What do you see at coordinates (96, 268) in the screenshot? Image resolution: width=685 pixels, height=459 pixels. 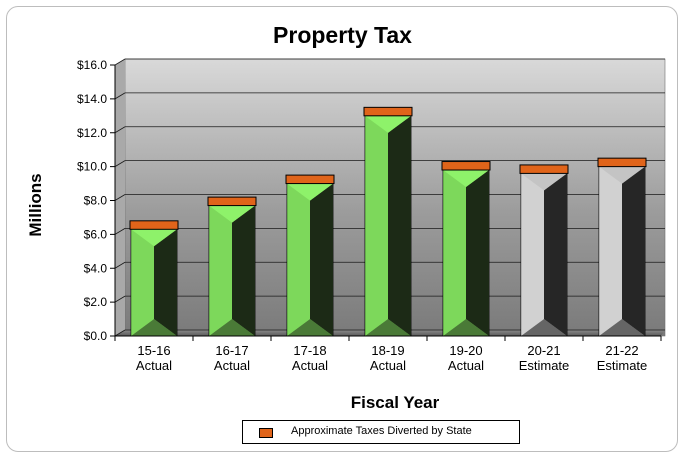 I see `y-tick-label: $4.0` at bounding box center [96, 268].